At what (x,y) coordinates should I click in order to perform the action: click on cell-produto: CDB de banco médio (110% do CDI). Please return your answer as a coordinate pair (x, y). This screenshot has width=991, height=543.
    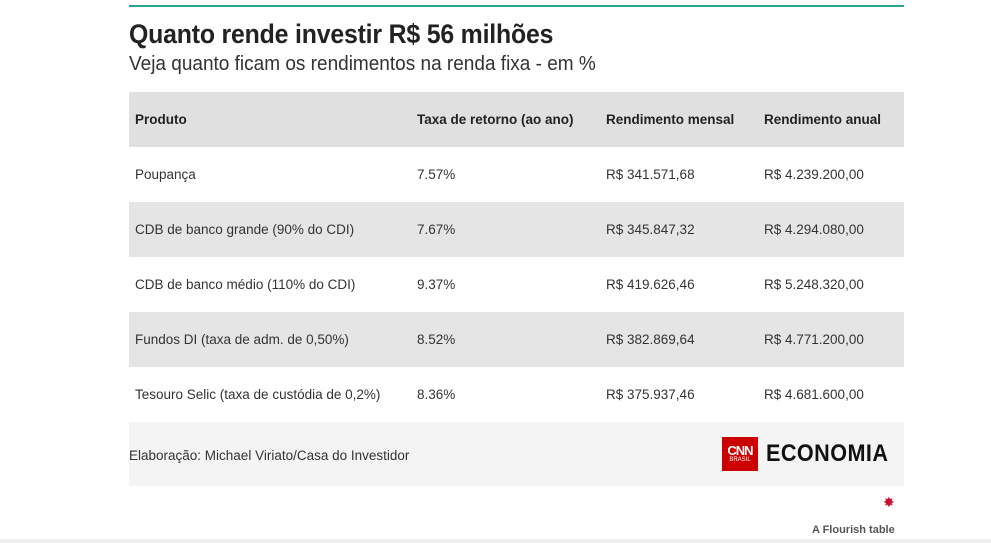
    Looking at the image, I should click on (245, 284).